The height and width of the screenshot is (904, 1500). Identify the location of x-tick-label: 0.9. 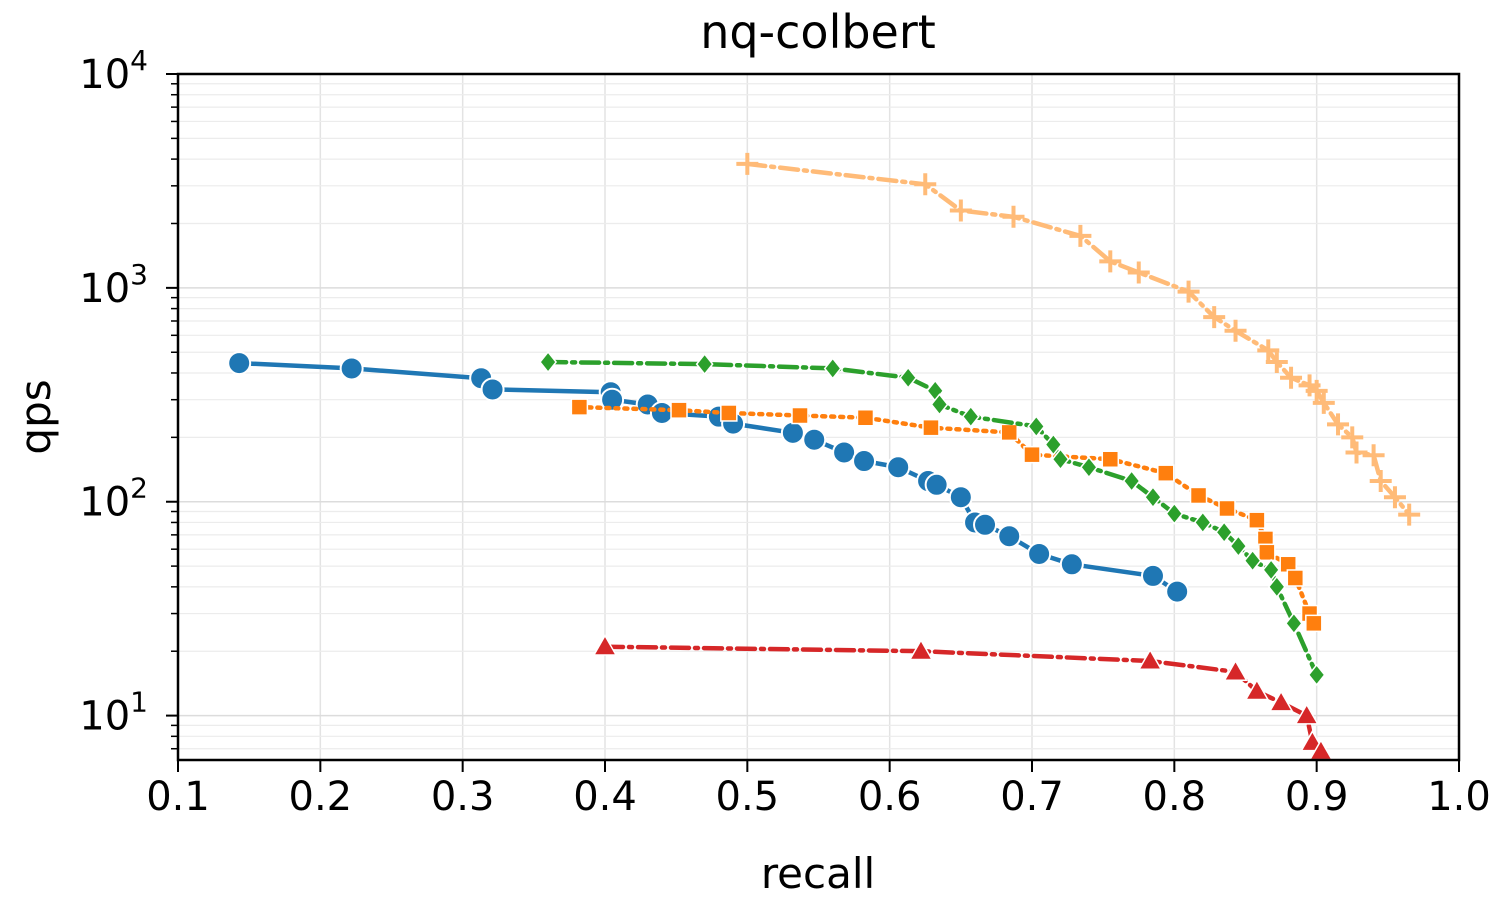
(1317, 797).